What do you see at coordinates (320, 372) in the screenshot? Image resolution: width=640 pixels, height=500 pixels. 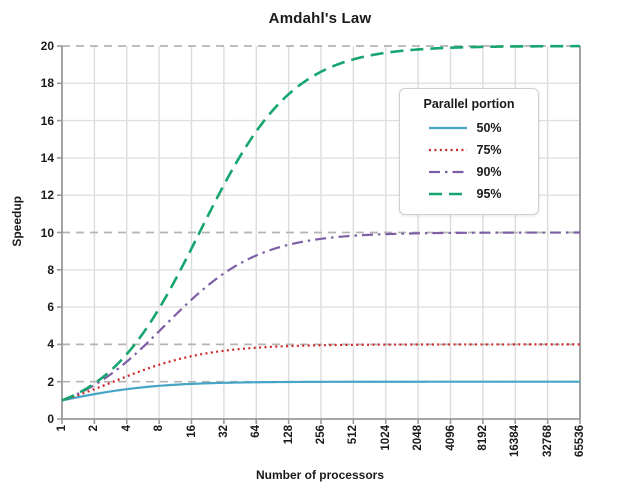 I see `series-line-75%` at bounding box center [320, 372].